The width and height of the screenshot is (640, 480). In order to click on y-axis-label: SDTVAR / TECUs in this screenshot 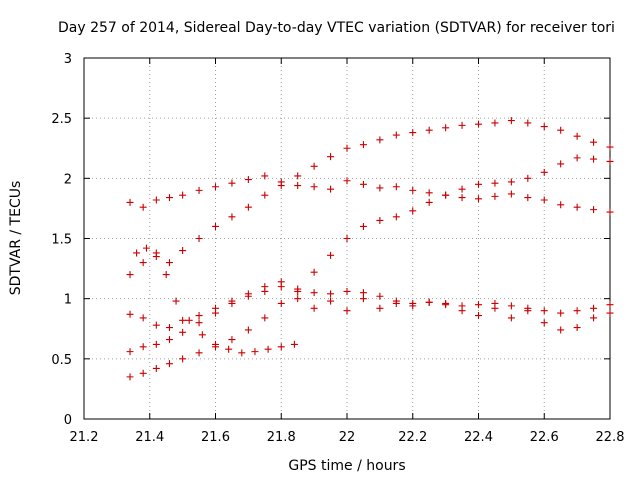, I will do `click(16, 238)`.